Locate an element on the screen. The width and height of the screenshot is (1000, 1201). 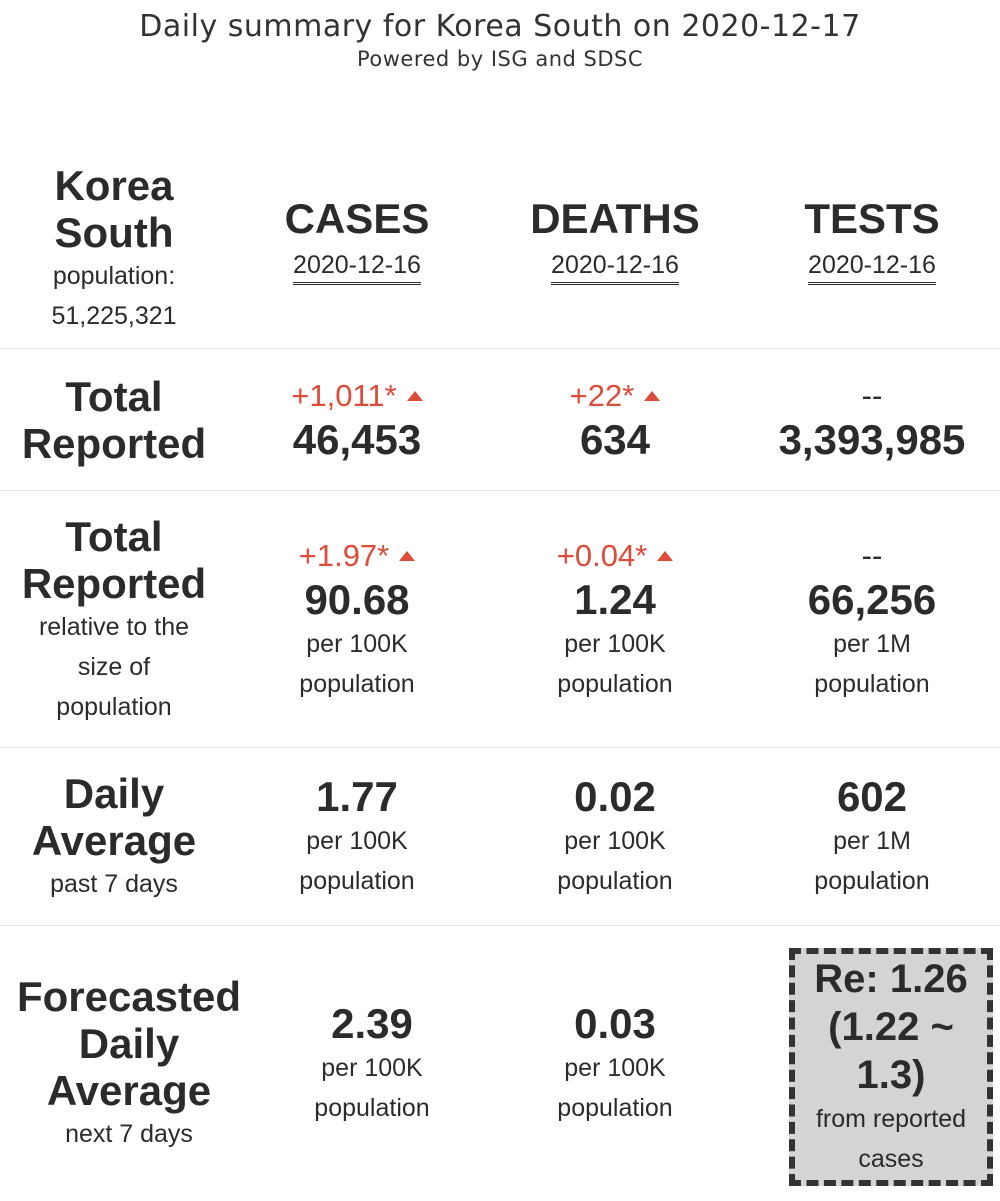
tests-date-link: 2020-12-16 is located at coordinates (872, 266).